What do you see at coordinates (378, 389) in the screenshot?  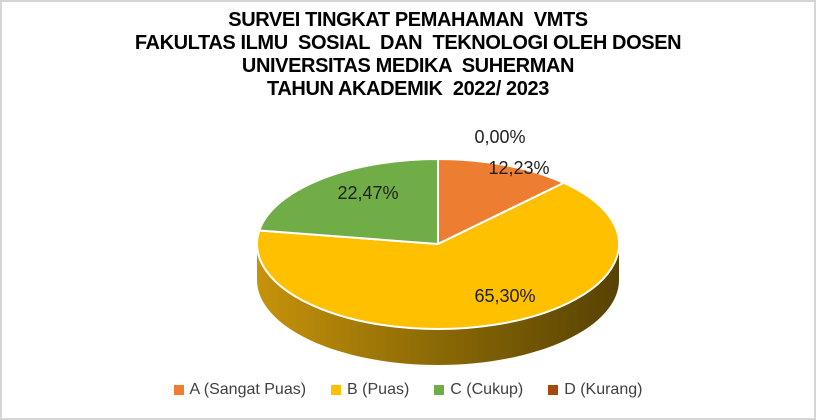 I see `legend-label-b-puas: B (Puas)` at bounding box center [378, 389].